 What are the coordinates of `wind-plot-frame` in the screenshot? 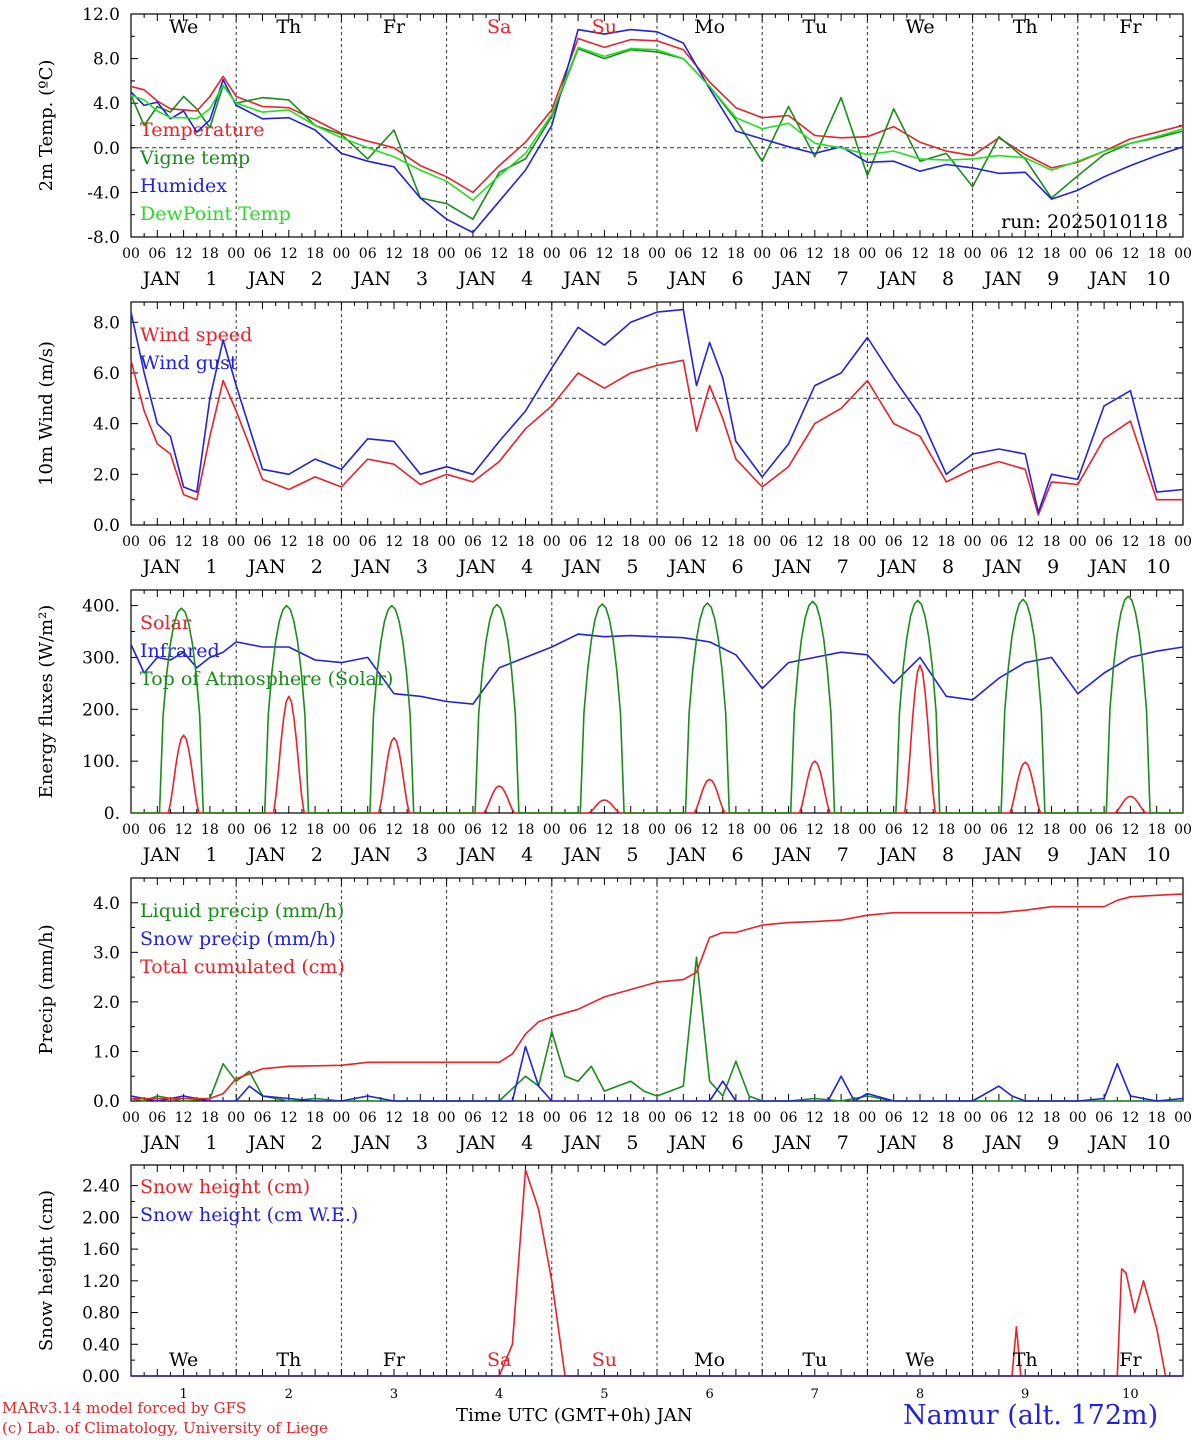 It's located at (657, 413).